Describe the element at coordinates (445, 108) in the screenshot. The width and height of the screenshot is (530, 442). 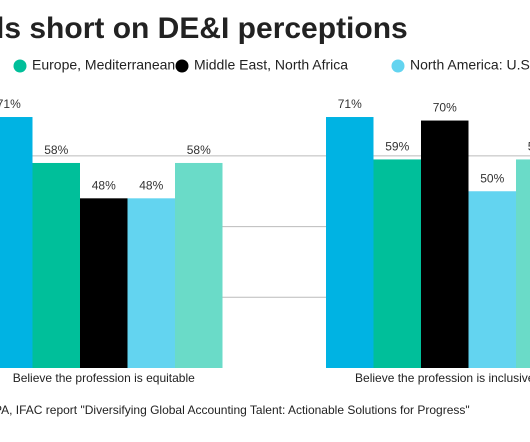
I see `value-label: 70%` at that location.